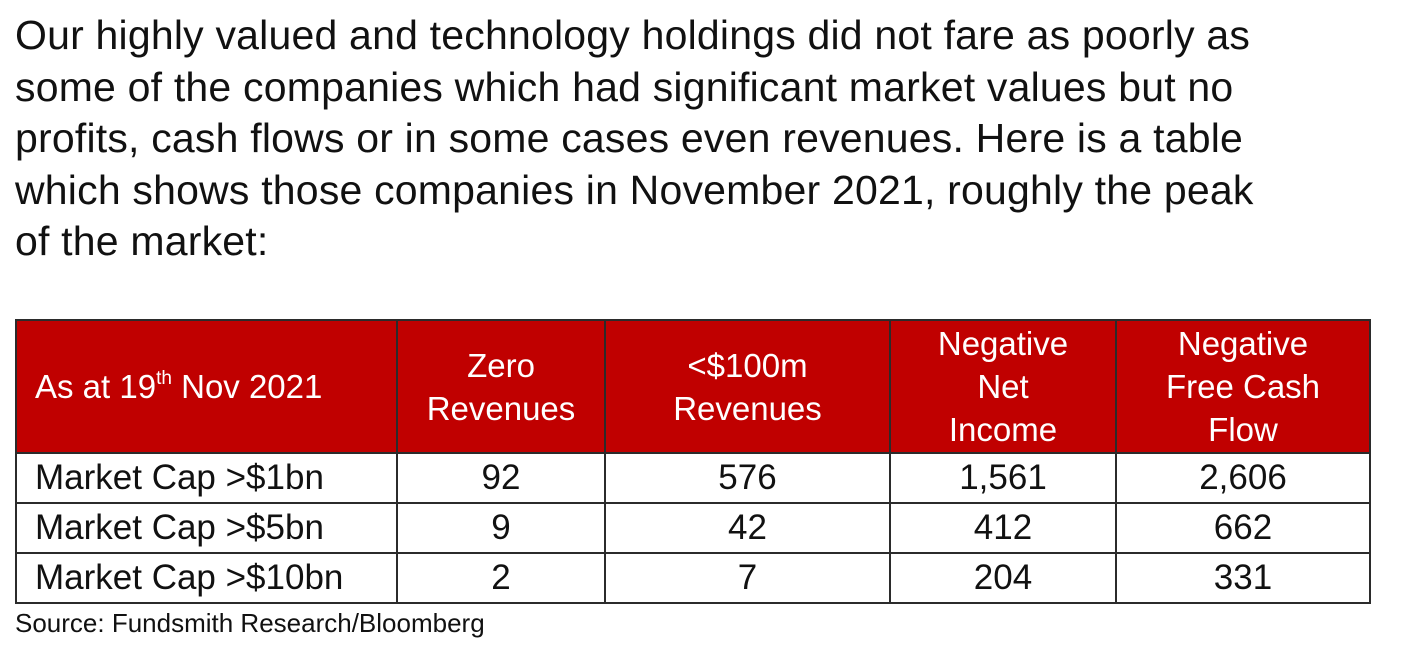  I want to click on row-label: Market Cap >$10bn, so click(206, 578).